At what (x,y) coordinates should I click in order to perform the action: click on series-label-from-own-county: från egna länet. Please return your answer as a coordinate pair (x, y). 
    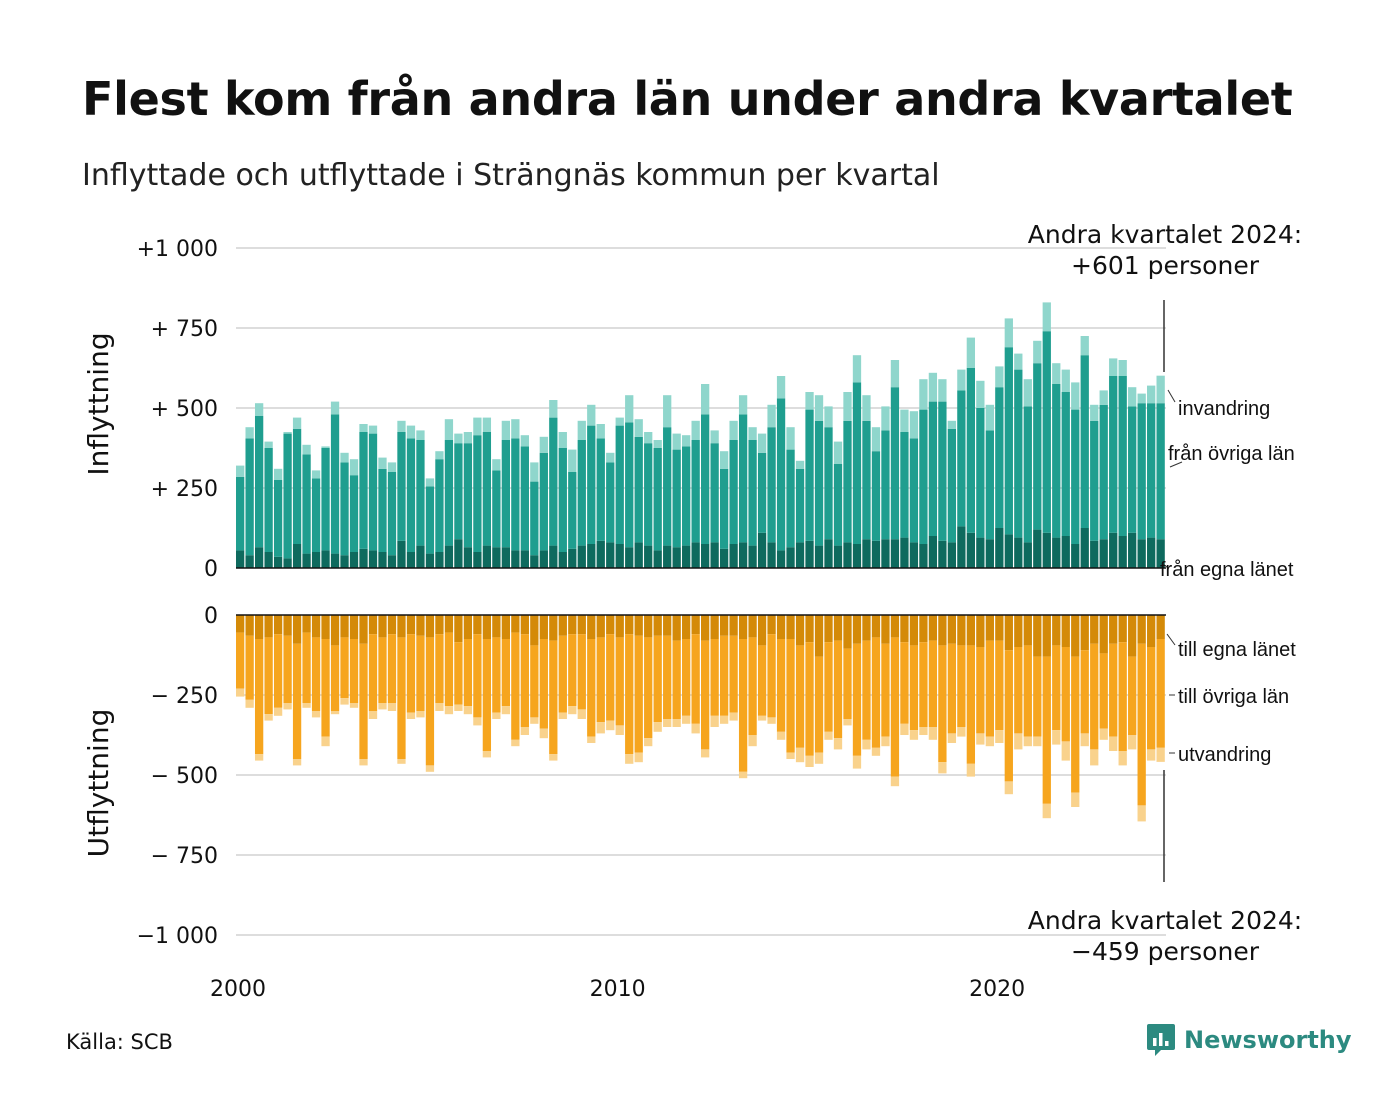
    Looking at the image, I should click on (1227, 570).